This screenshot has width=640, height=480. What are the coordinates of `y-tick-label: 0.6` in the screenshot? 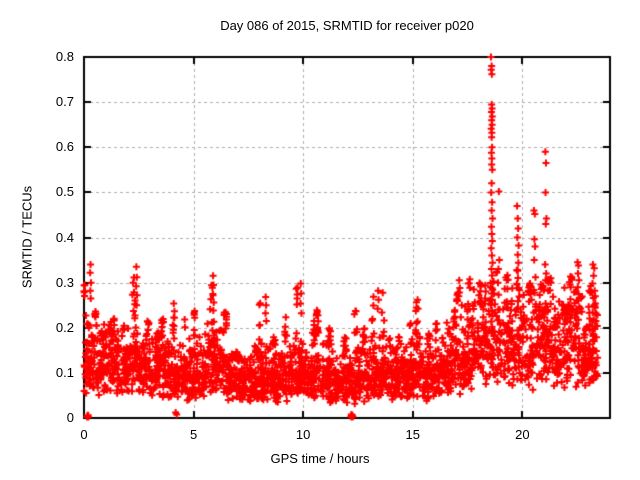 It's located at (64, 147).